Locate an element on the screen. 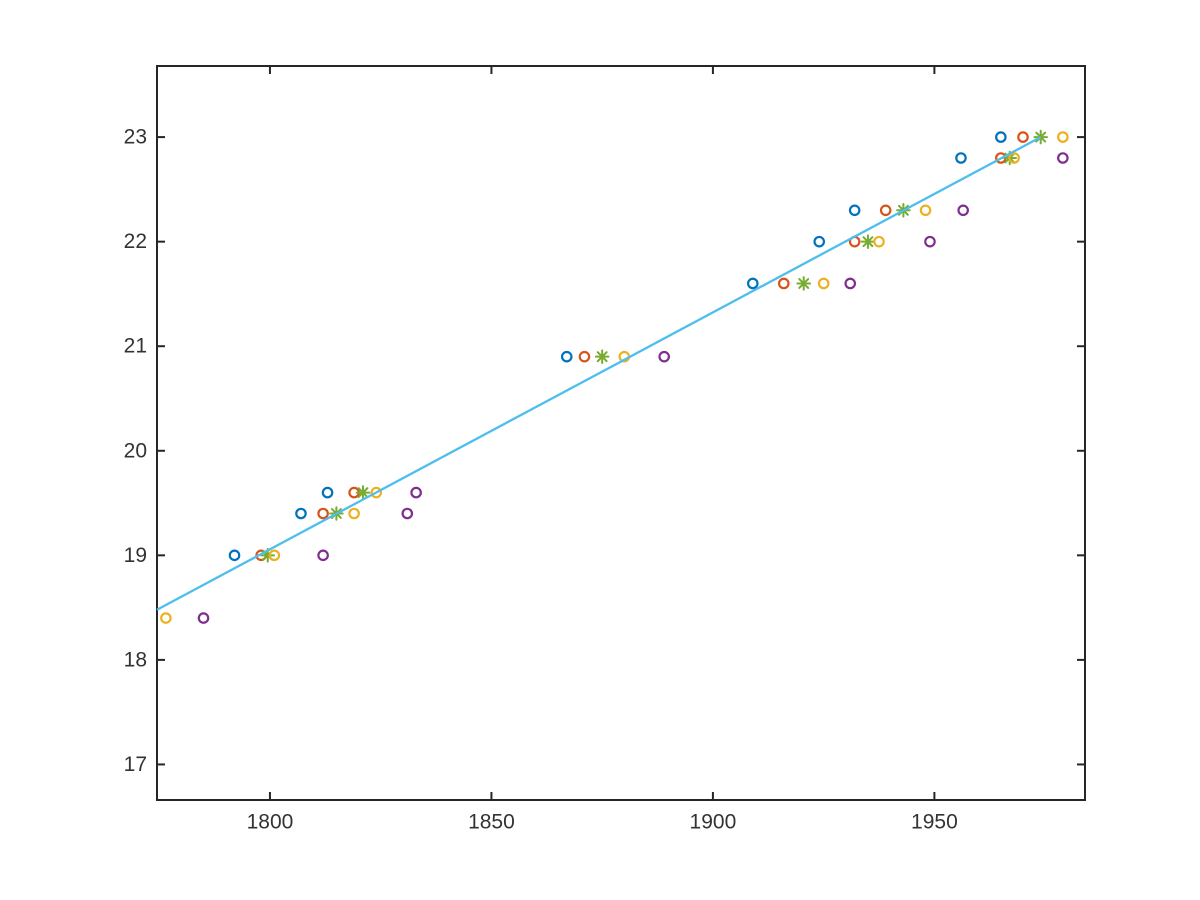 Image resolution: width=1200 pixels, height=900 pixels. x-tick-label-1900: 1900 is located at coordinates (713, 821).